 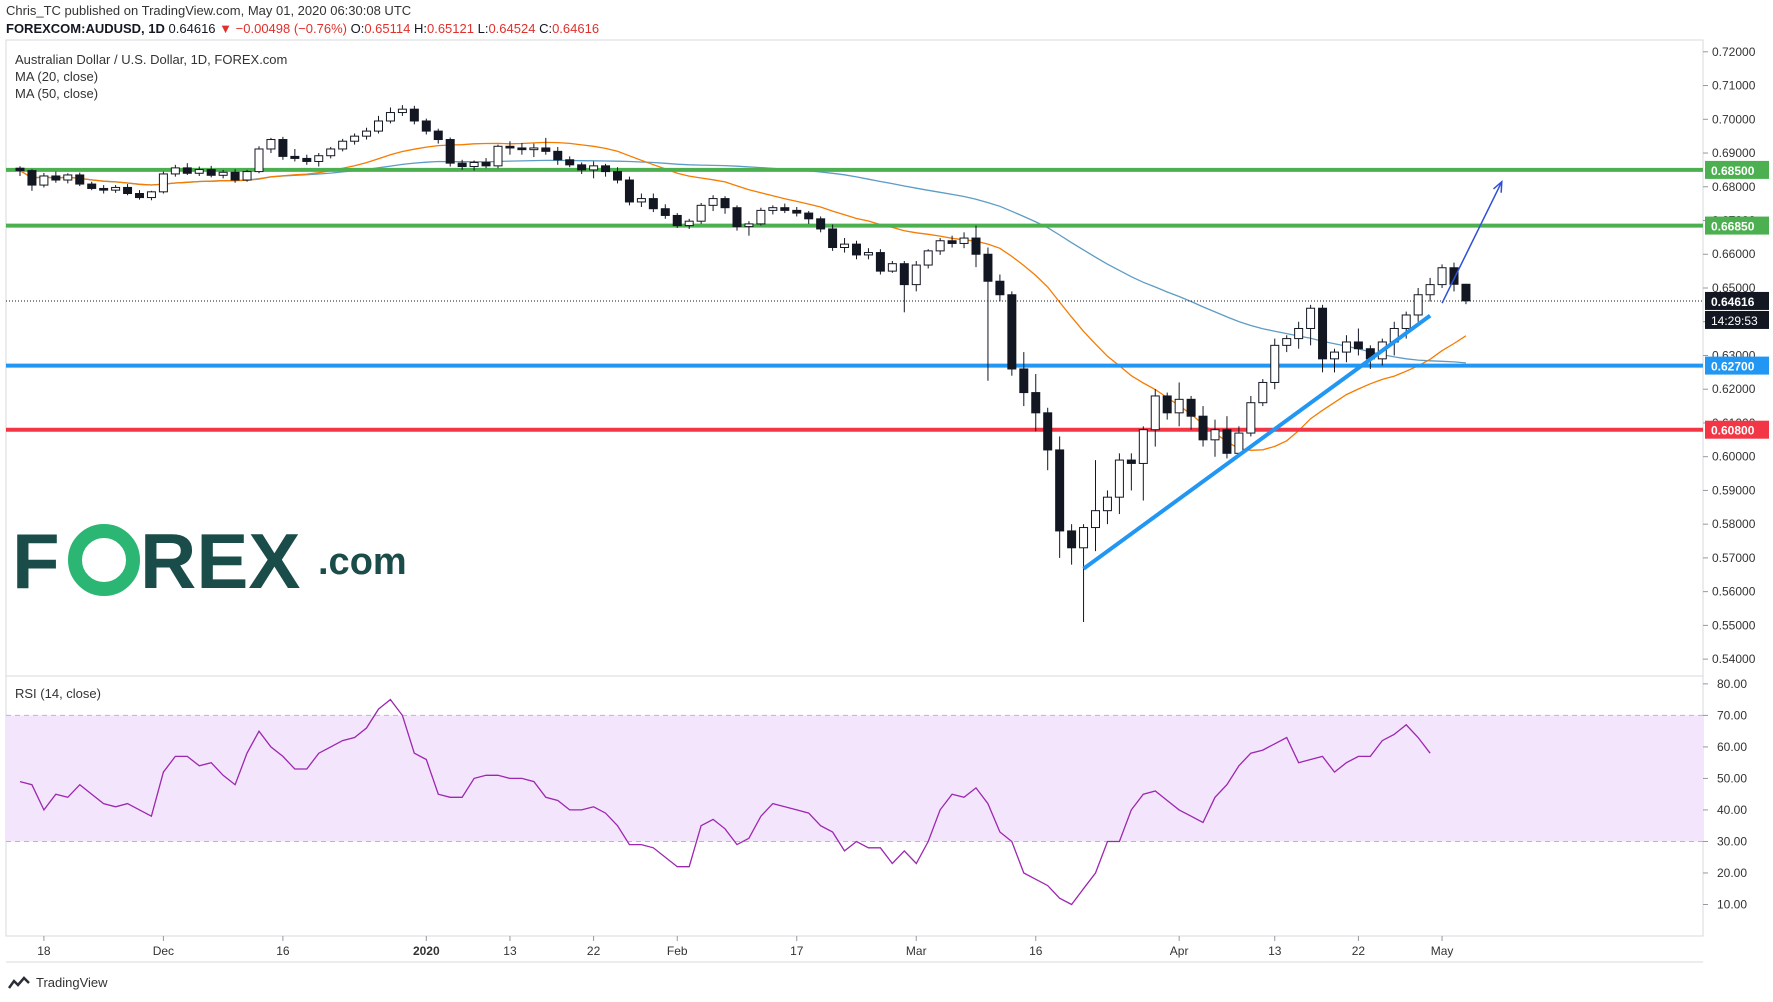 What do you see at coordinates (1472, 242) in the screenshot?
I see `projection-arrow-line` at bounding box center [1472, 242].